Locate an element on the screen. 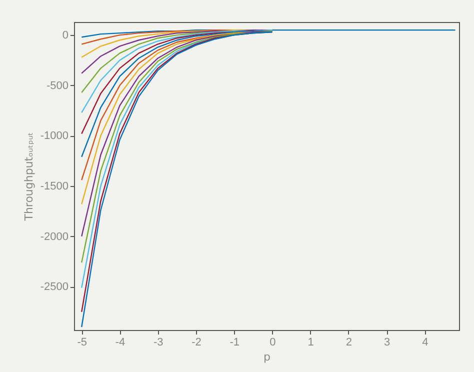 Image resolution: width=474 pixels, height=372 pixels. x-tick-label: -3 is located at coordinates (158, 342).